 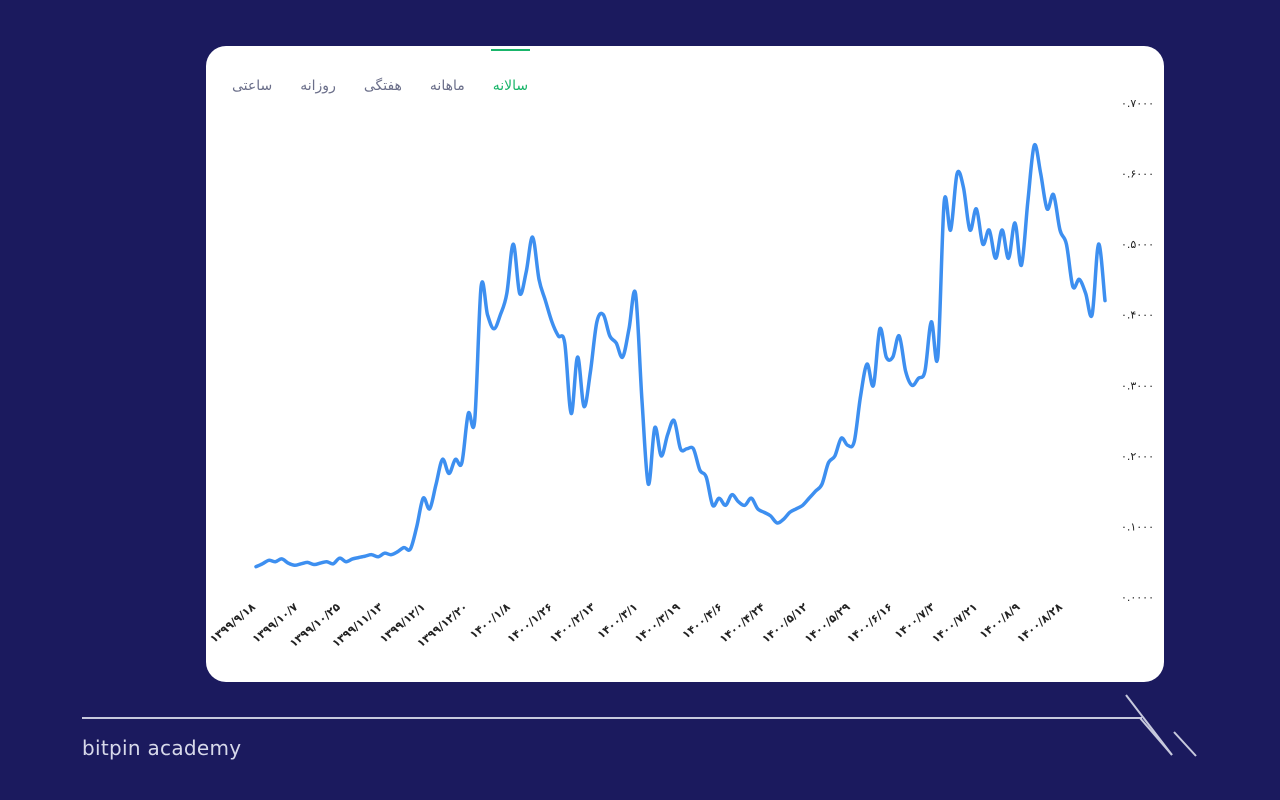 What do you see at coordinates (1137, 597) in the screenshot?
I see `y-tick-label: ۰.۰۰۰۰` at bounding box center [1137, 597].